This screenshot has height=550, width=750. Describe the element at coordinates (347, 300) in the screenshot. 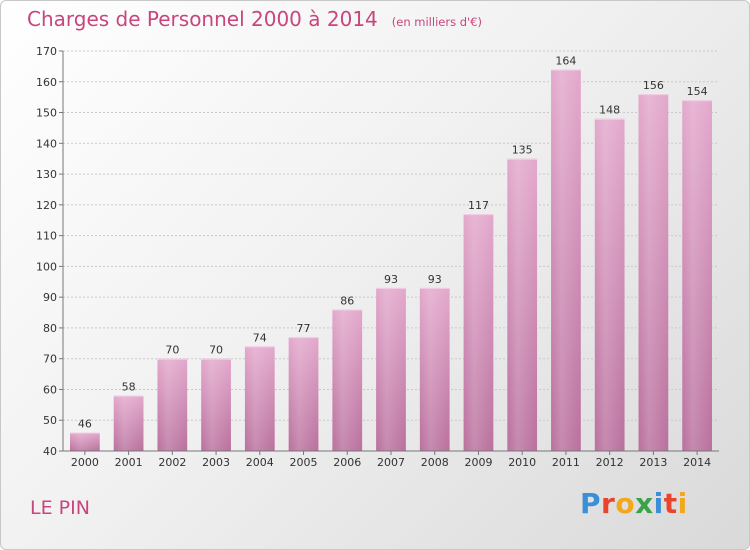

I see `bar-value-label: 86` at that location.